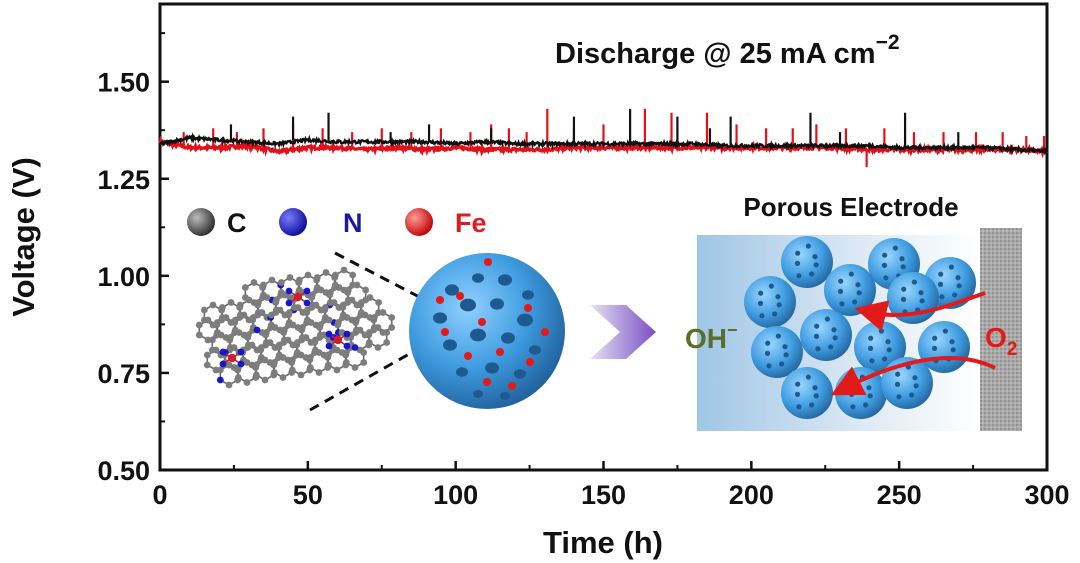 The height and width of the screenshot is (563, 1080). What do you see at coordinates (353, 223) in the screenshot?
I see `legend-label-n: N` at bounding box center [353, 223].